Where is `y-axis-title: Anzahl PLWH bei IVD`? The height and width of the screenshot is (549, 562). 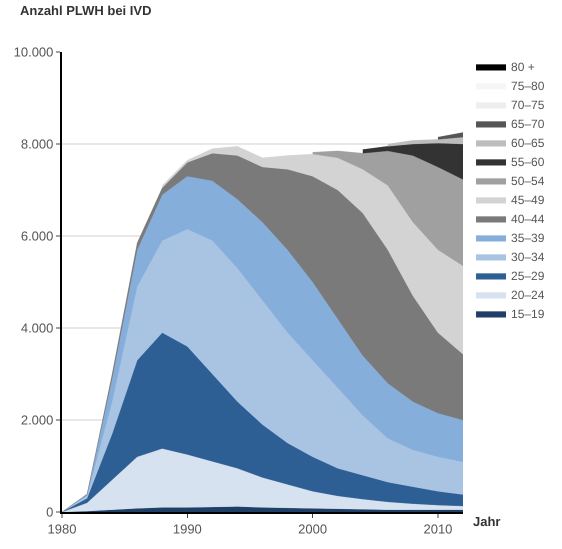
y-axis-title: Anzahl PLWH bei IVD is located at coordinates (86, 10).